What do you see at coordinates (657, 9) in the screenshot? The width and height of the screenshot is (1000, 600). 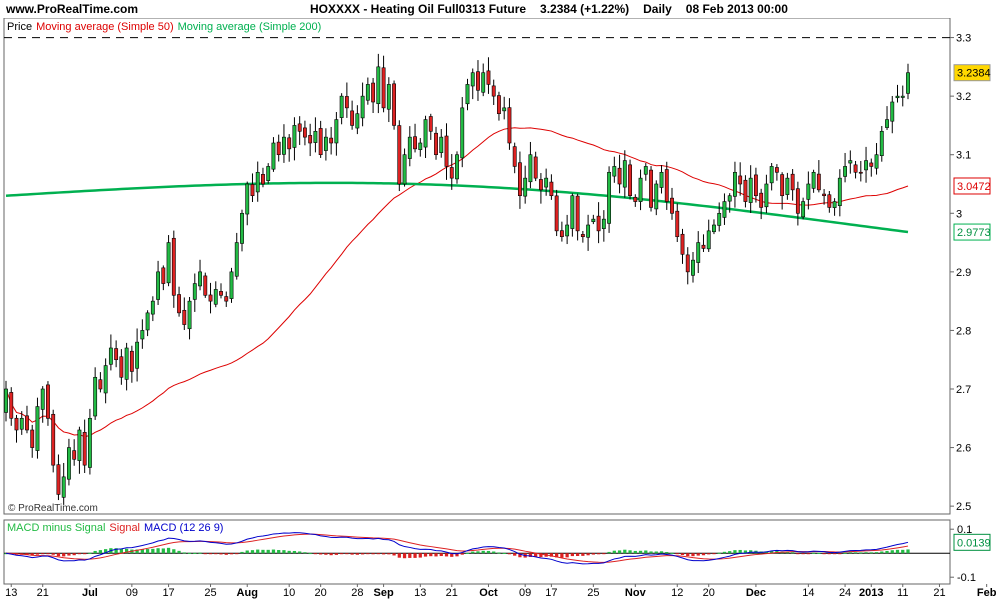 I see `timeframe: Daily` at bounding box center [657, 9].